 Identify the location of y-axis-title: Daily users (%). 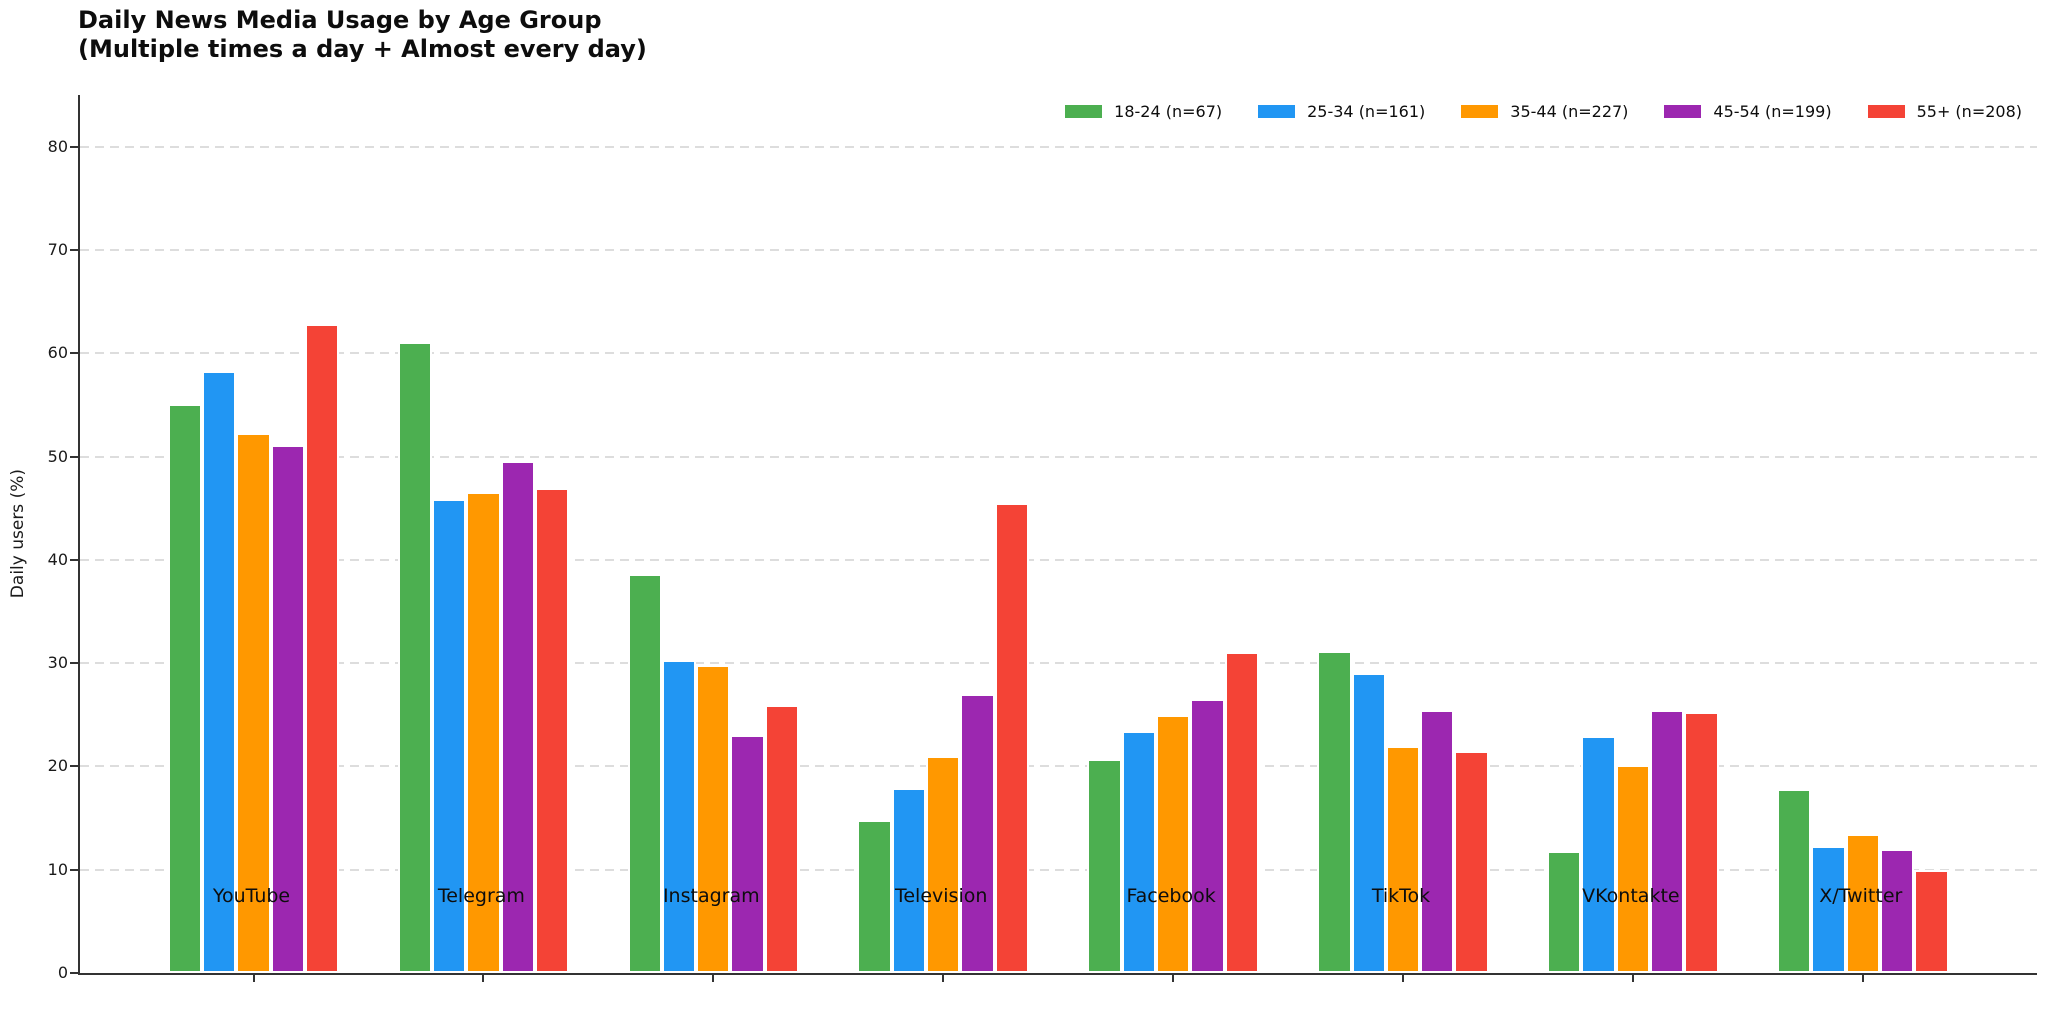
(18, 534).